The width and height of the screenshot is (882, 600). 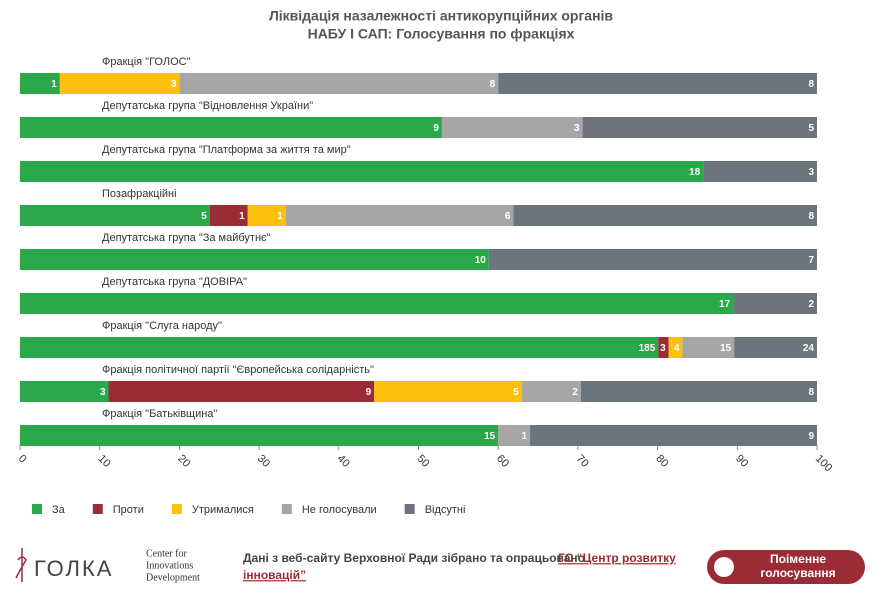 I want to click on value-label: 18, so click(x=695, y=172).